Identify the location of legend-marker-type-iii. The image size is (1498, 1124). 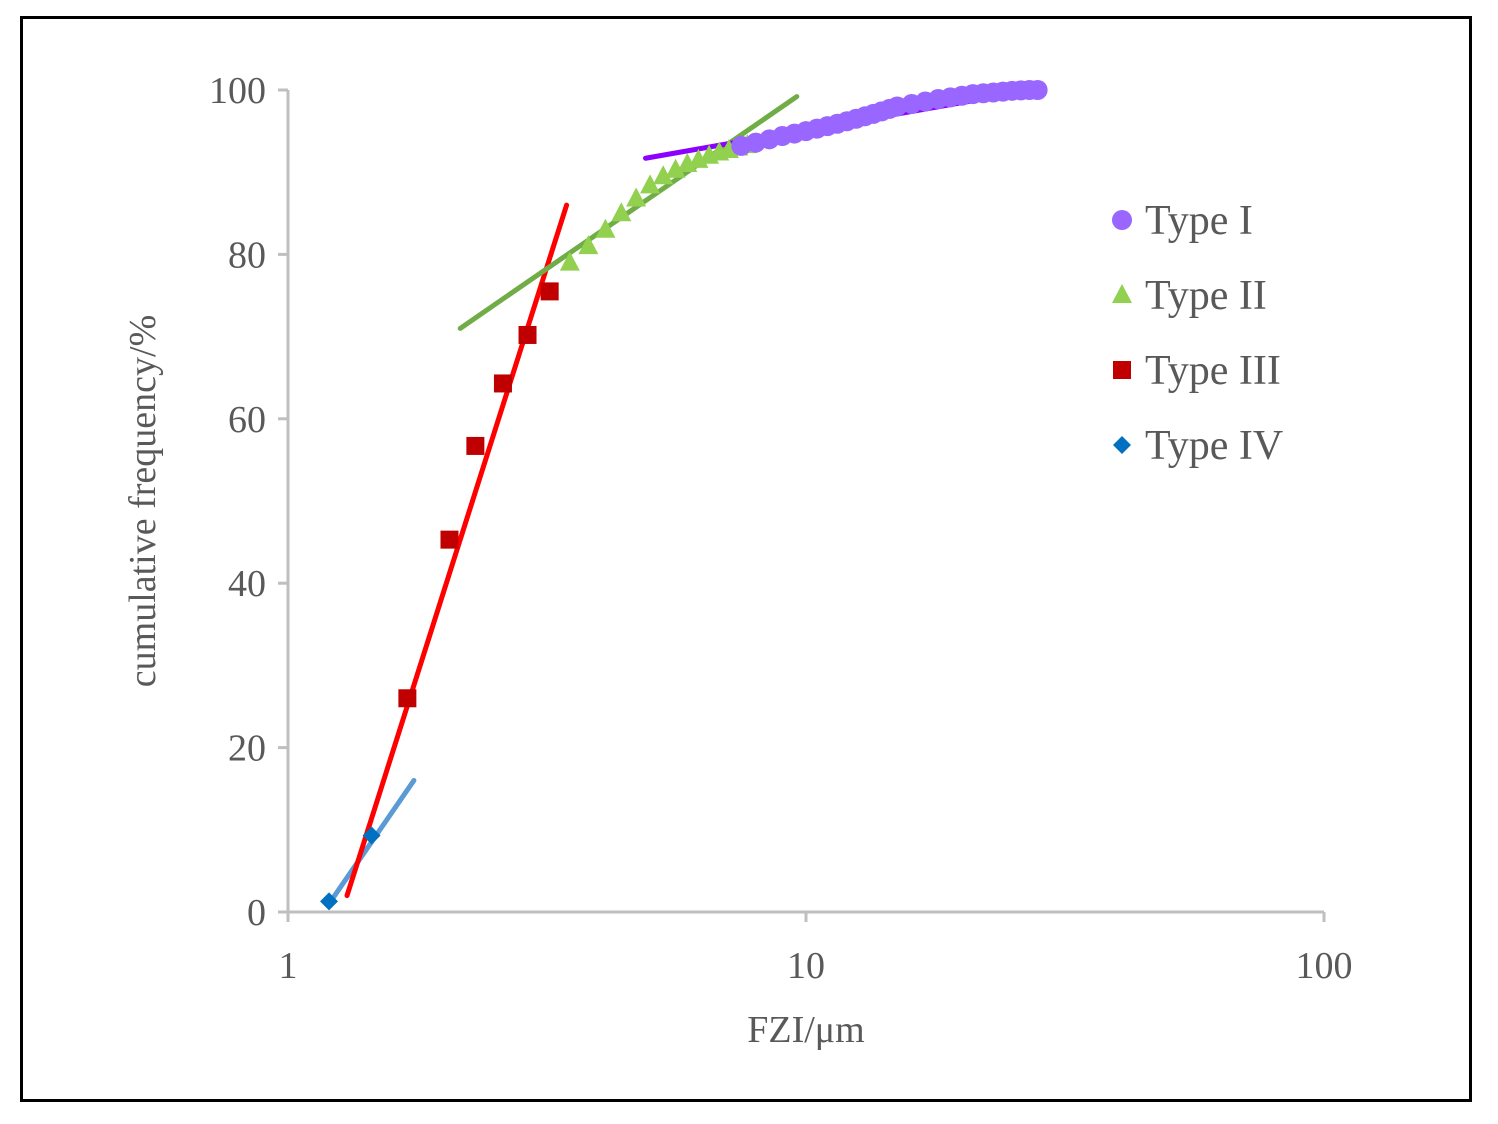
(1122, 370).